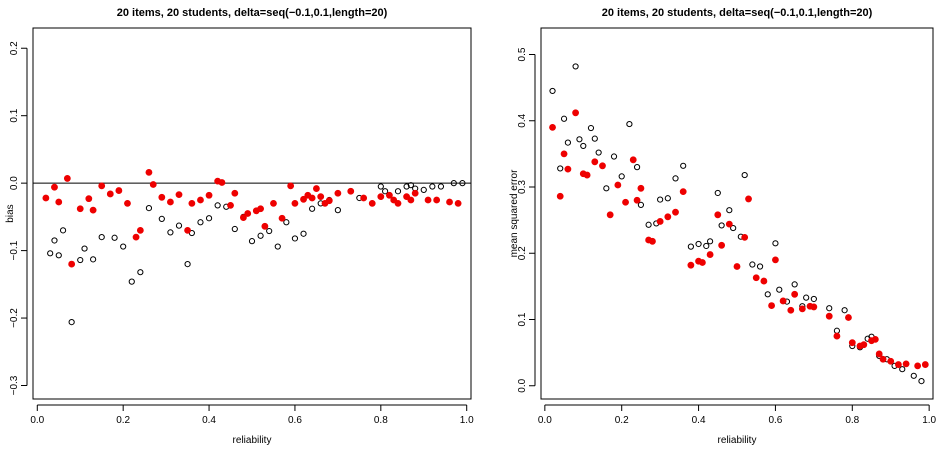 The width and height of the screenshot is (939, 457). I want to click on y-tick-label: 0.5, so click(522, 54).